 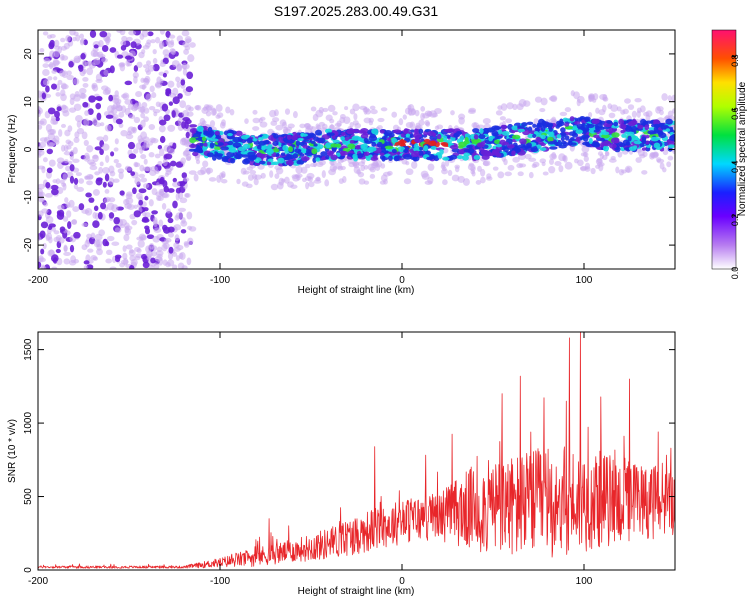 What do you see at coordinates (28, 54) in the screenshot?
I see `spectrogram-y-tick-label: 20` at bounding box center [28, 54].